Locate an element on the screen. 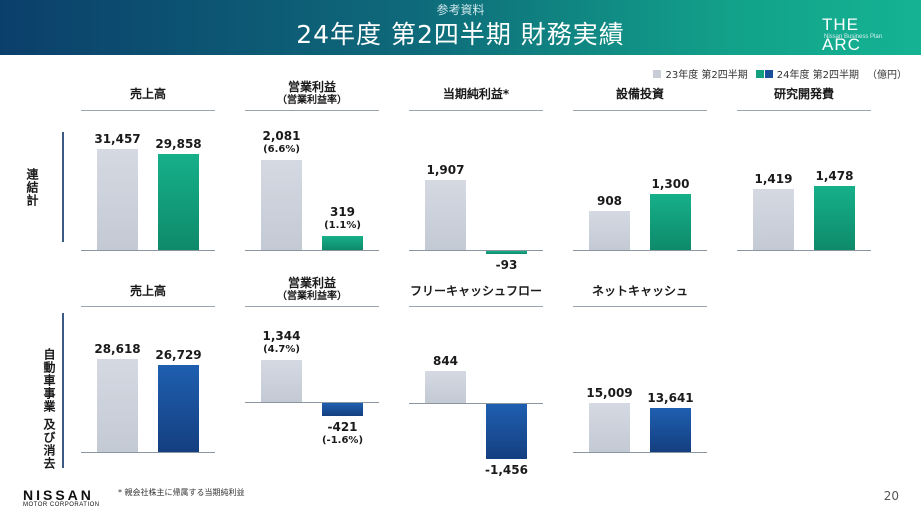  chart-title-text: 設備投資 is located at coordinates (639, 94).